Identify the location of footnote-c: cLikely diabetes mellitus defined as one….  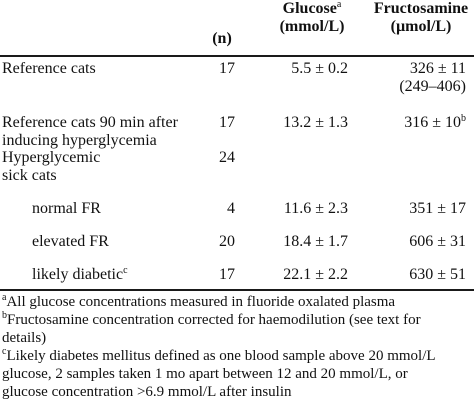
(237, 374).